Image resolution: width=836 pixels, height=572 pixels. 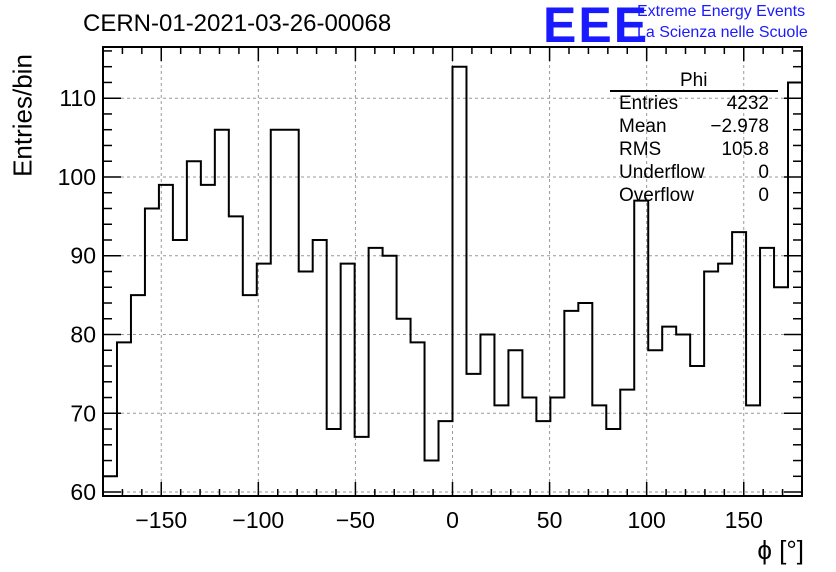 I want to click on stats-key: Overflow, so click(x=656, y=195).